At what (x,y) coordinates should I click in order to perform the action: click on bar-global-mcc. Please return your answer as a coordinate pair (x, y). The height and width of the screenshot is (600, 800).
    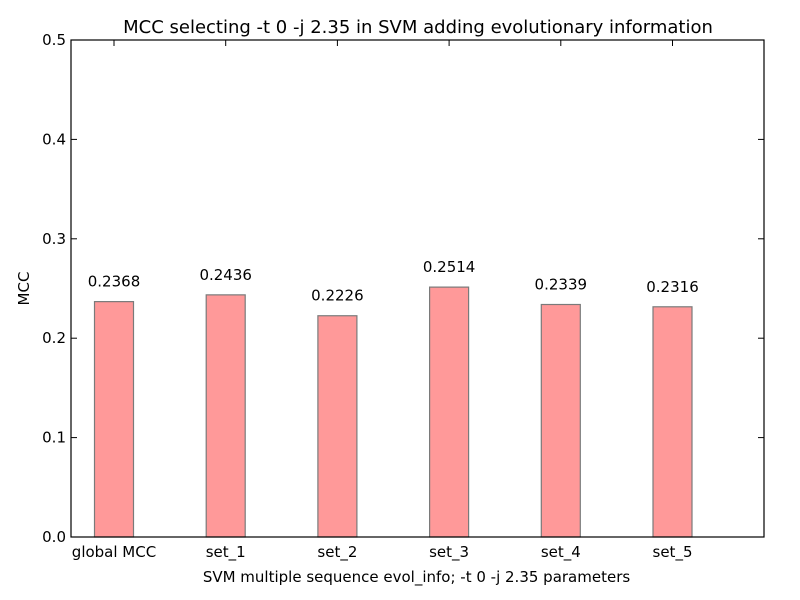
    Looking at the image, I should click on (114, 419).